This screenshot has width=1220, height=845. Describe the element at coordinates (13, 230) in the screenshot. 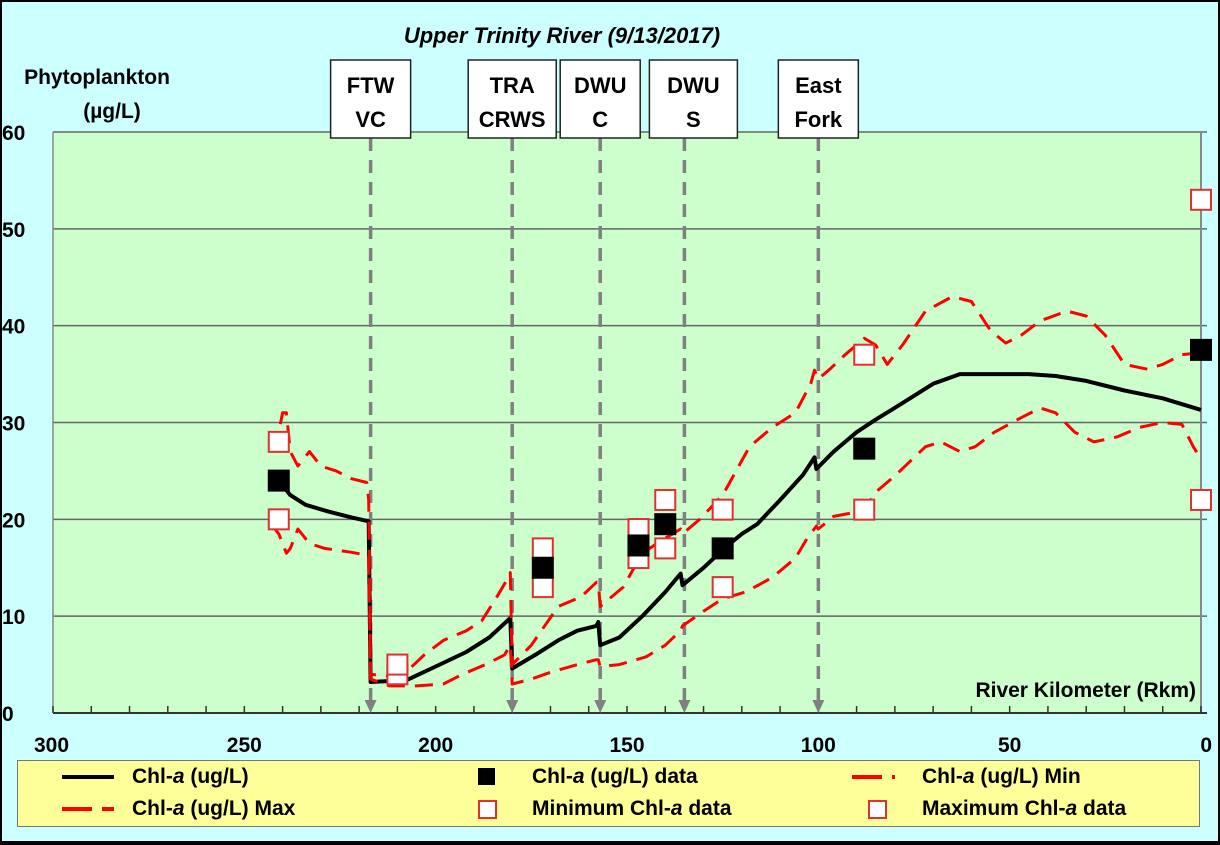

I see `y-tick-label: 50` at that location.